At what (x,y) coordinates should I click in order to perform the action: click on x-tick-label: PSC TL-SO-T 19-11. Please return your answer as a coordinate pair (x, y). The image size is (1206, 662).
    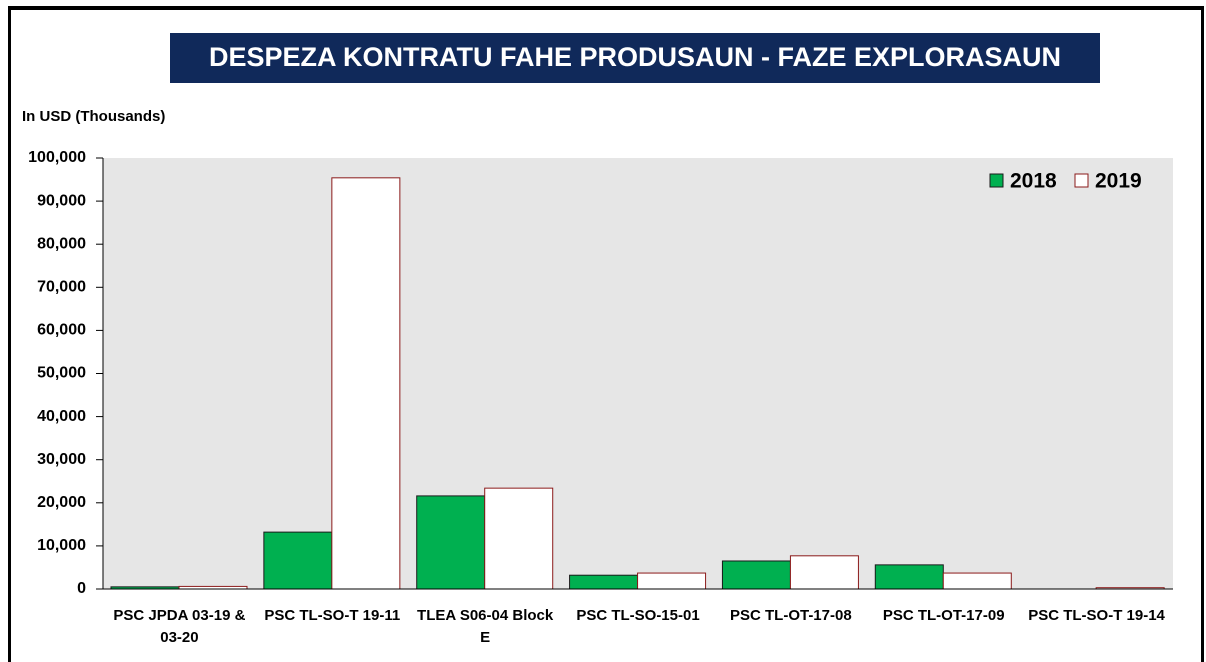
    Looking at the image, I should click on (332, 615).